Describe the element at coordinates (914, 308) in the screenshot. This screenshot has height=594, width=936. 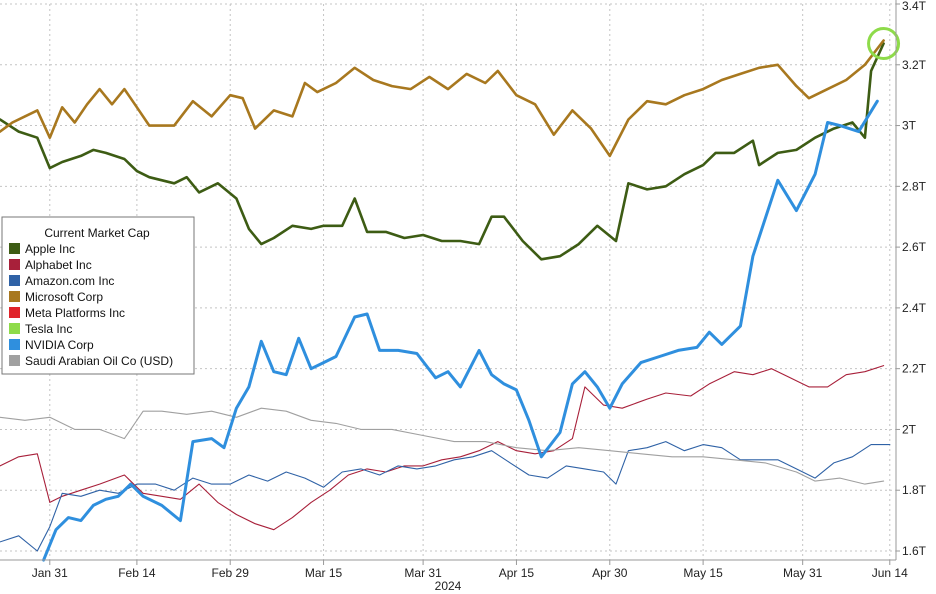
I see `y-tick-label: 2.4T` at that location.